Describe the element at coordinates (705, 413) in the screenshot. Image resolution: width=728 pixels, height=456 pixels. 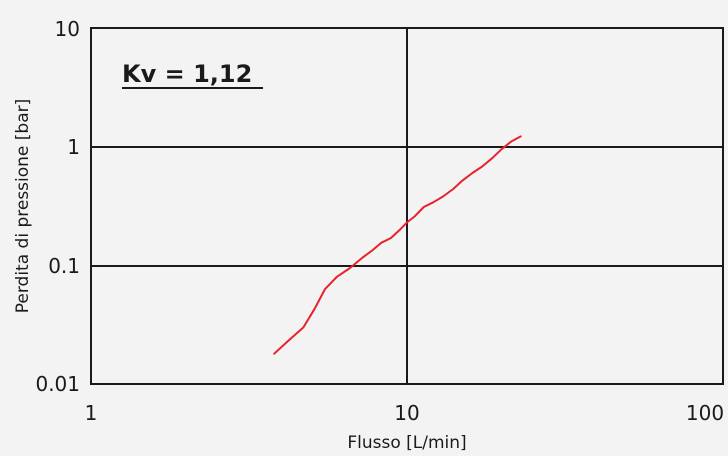
I see `x-tick-label: 100` at that location.